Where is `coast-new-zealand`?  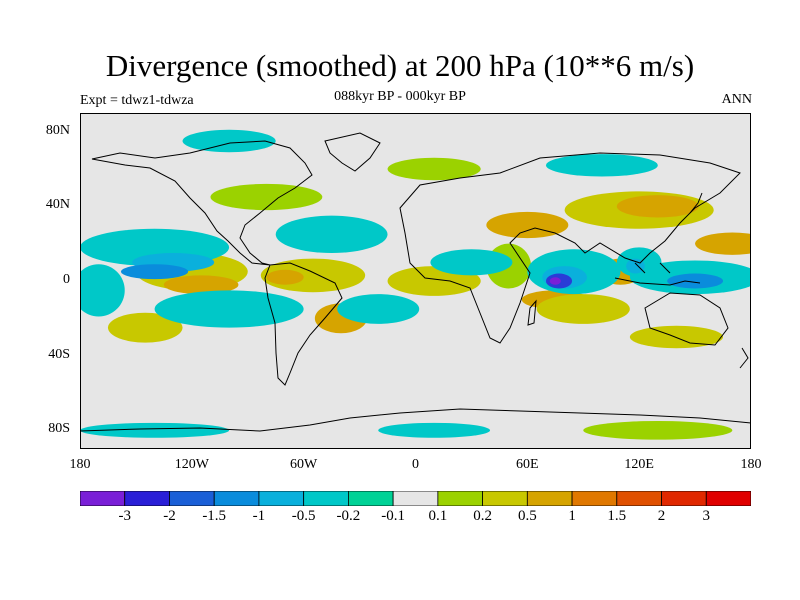 coast-new-zealand is located at coordinates (744, 358).